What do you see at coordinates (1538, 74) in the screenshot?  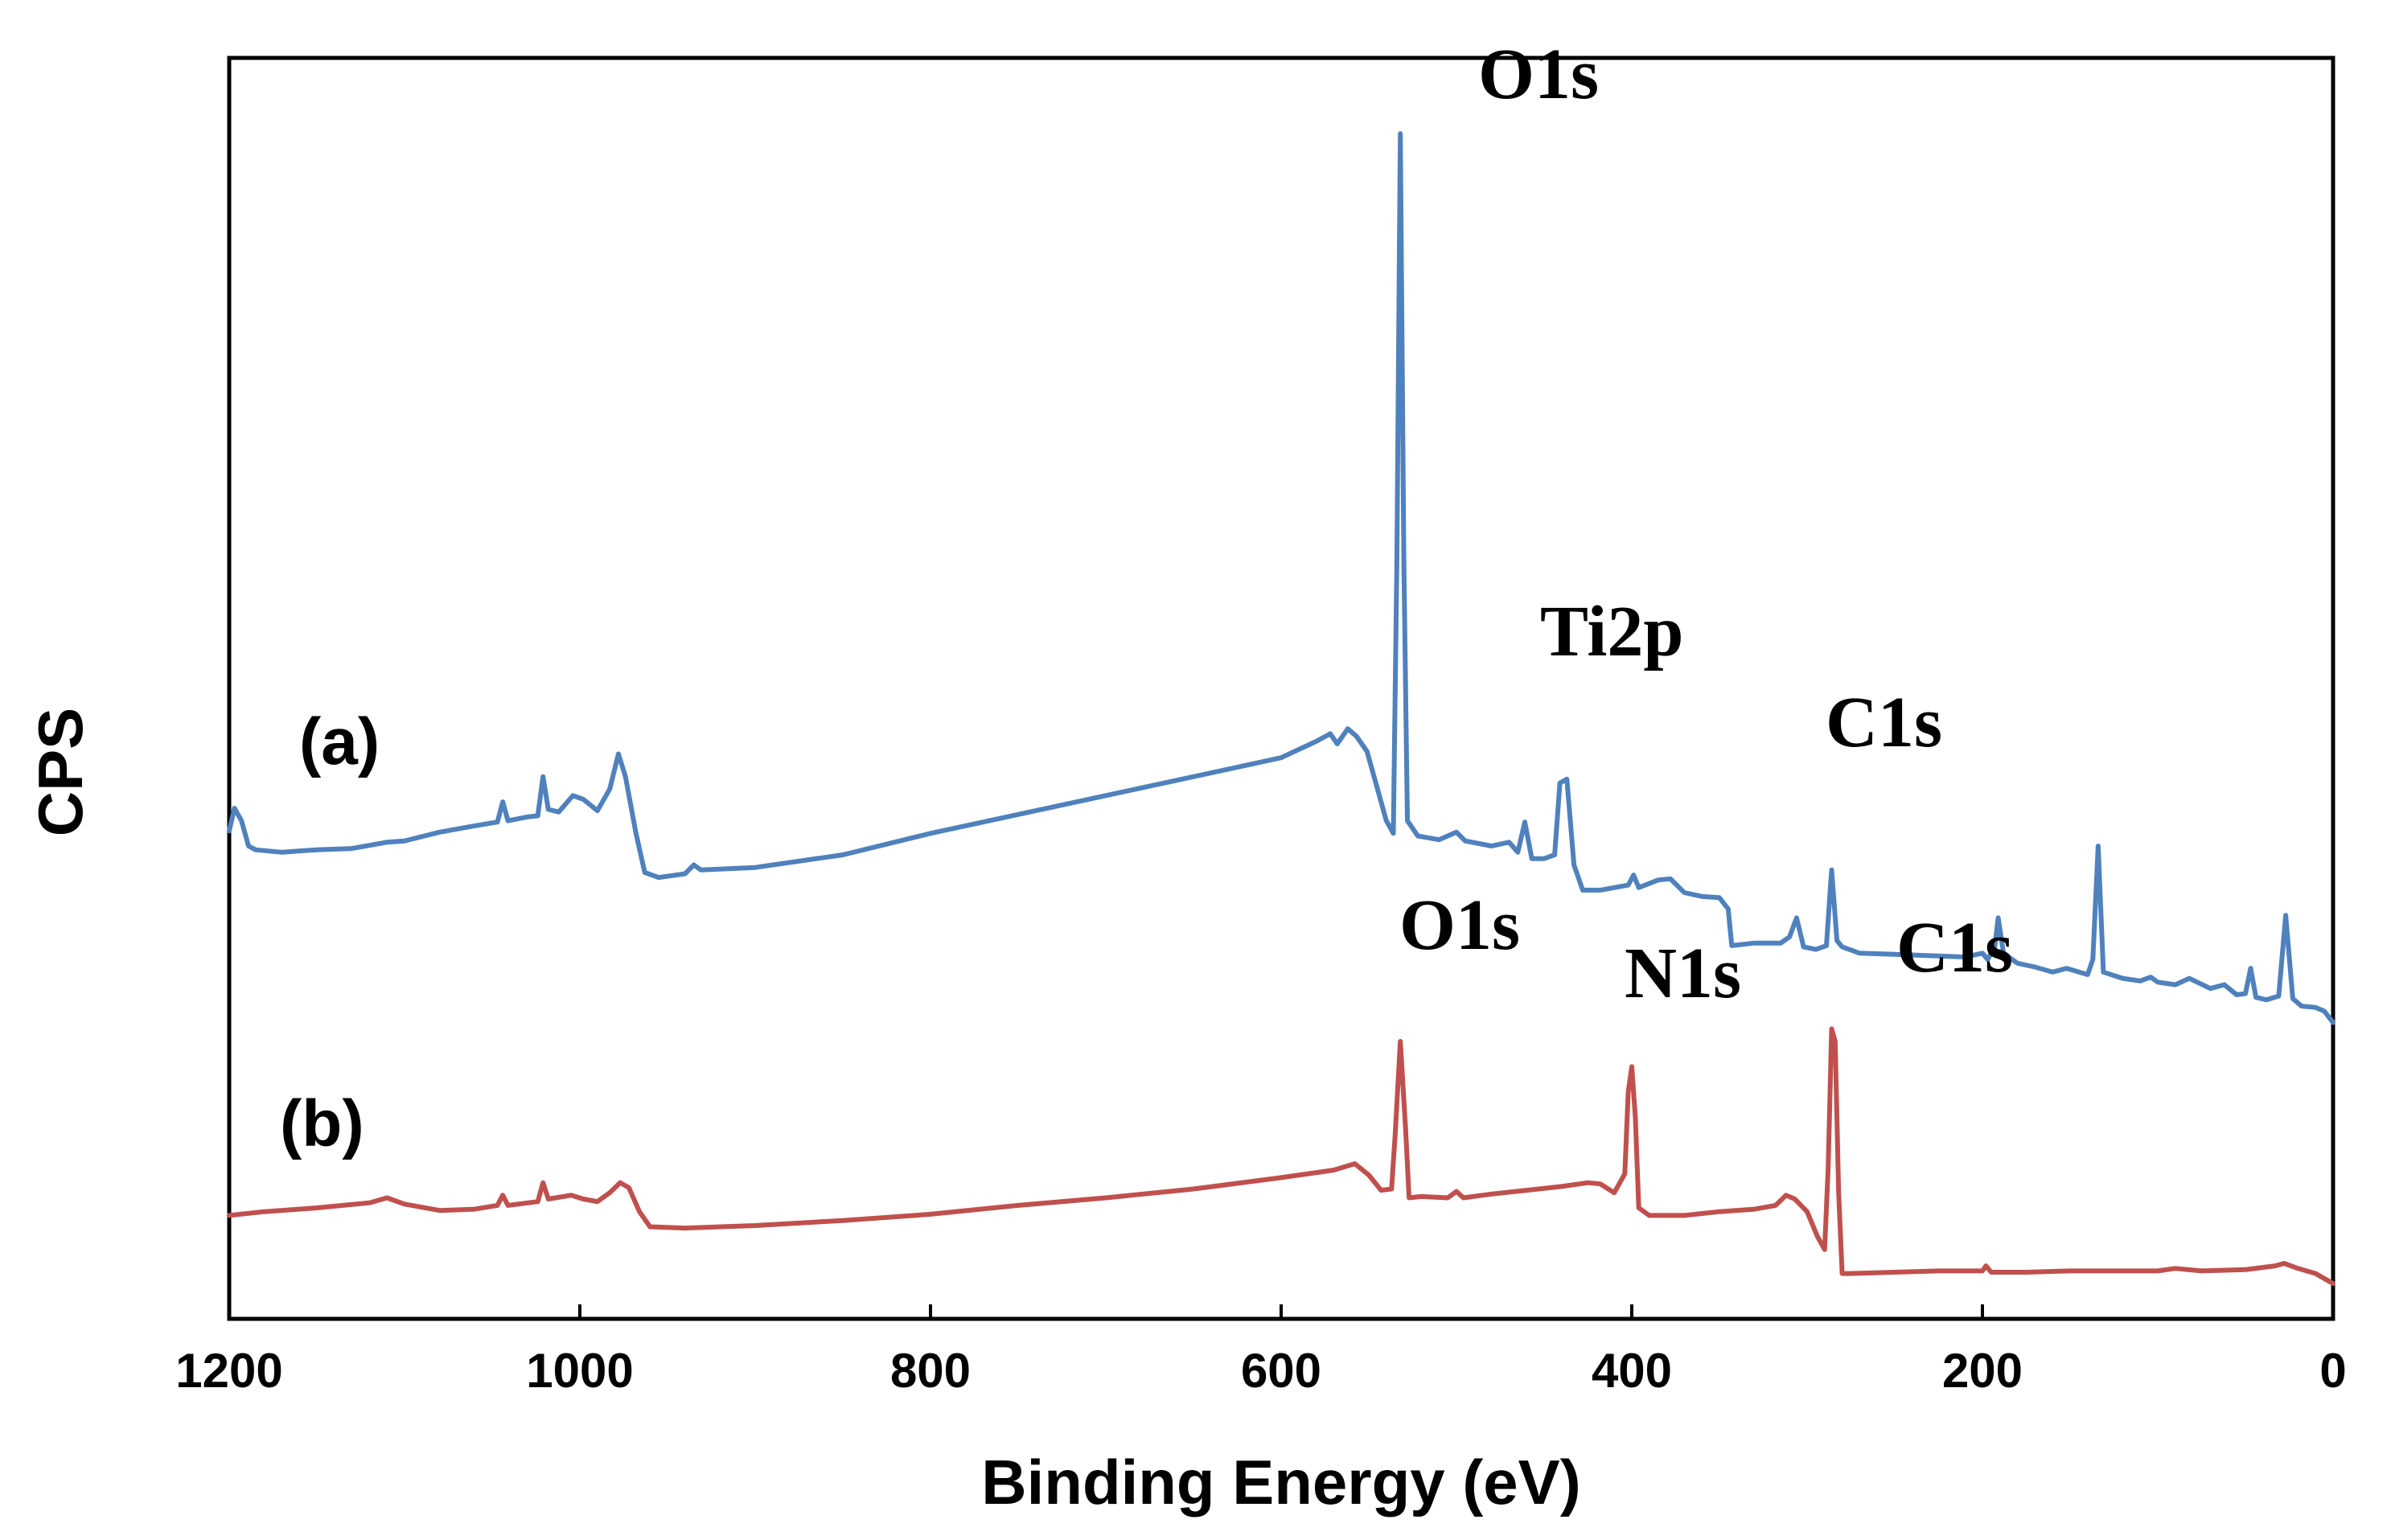 I see `peak-label-o1s-a: O1s` at bounding box center [1538, 74].